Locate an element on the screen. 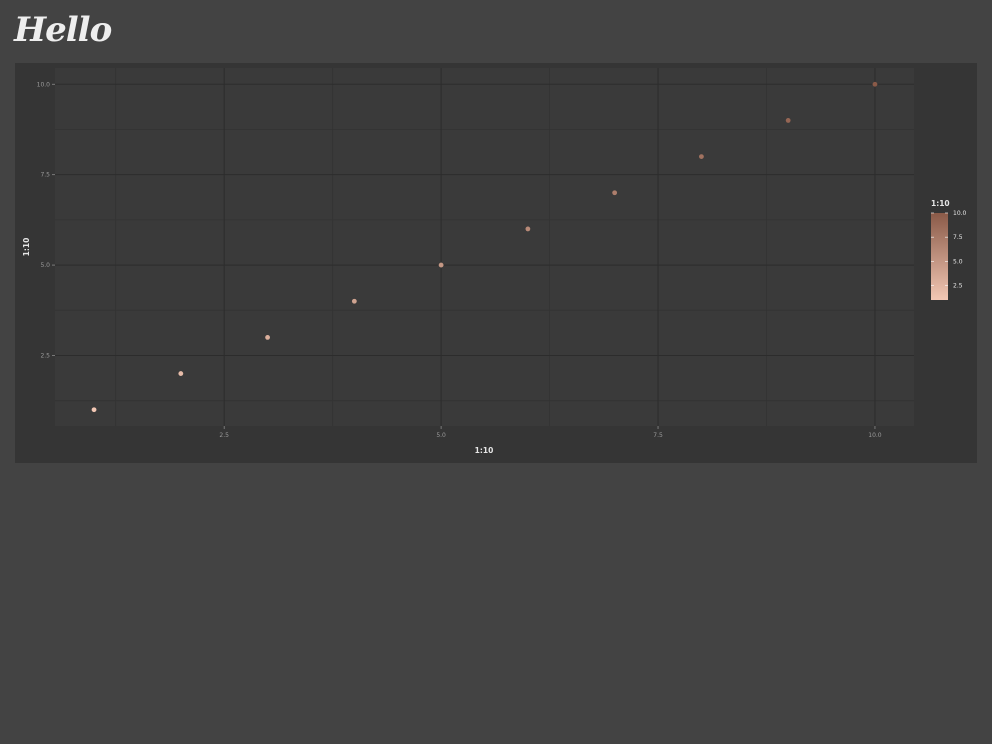 The height and width of the screenshot is (744, 992). legend-tick-label: 10.0 is located at coordinates (960, 213).